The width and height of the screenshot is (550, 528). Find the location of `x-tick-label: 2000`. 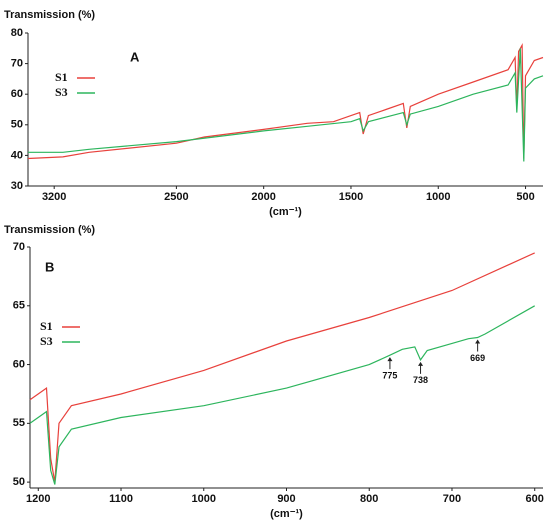

x-tick-label: 2000 is located at coordinates (263, 197).